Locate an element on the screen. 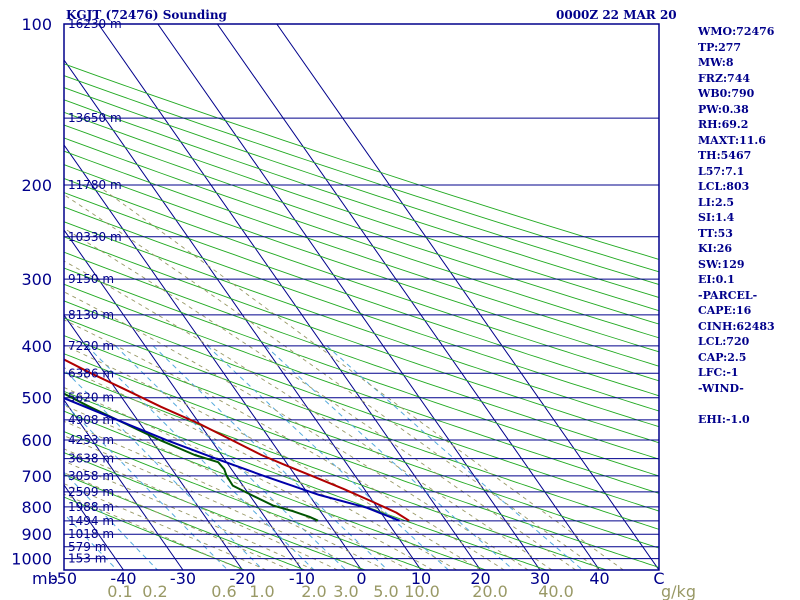 The image size is (800, 600). pressure-tick-label: 100 is located at coordinates (36, 24).